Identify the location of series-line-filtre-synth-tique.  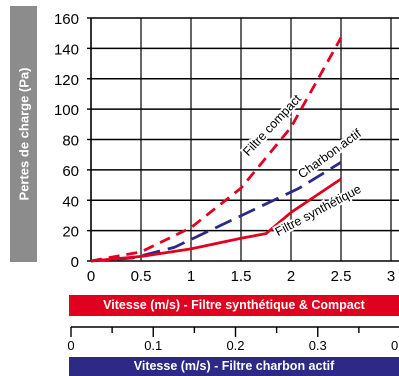
(216, 220).